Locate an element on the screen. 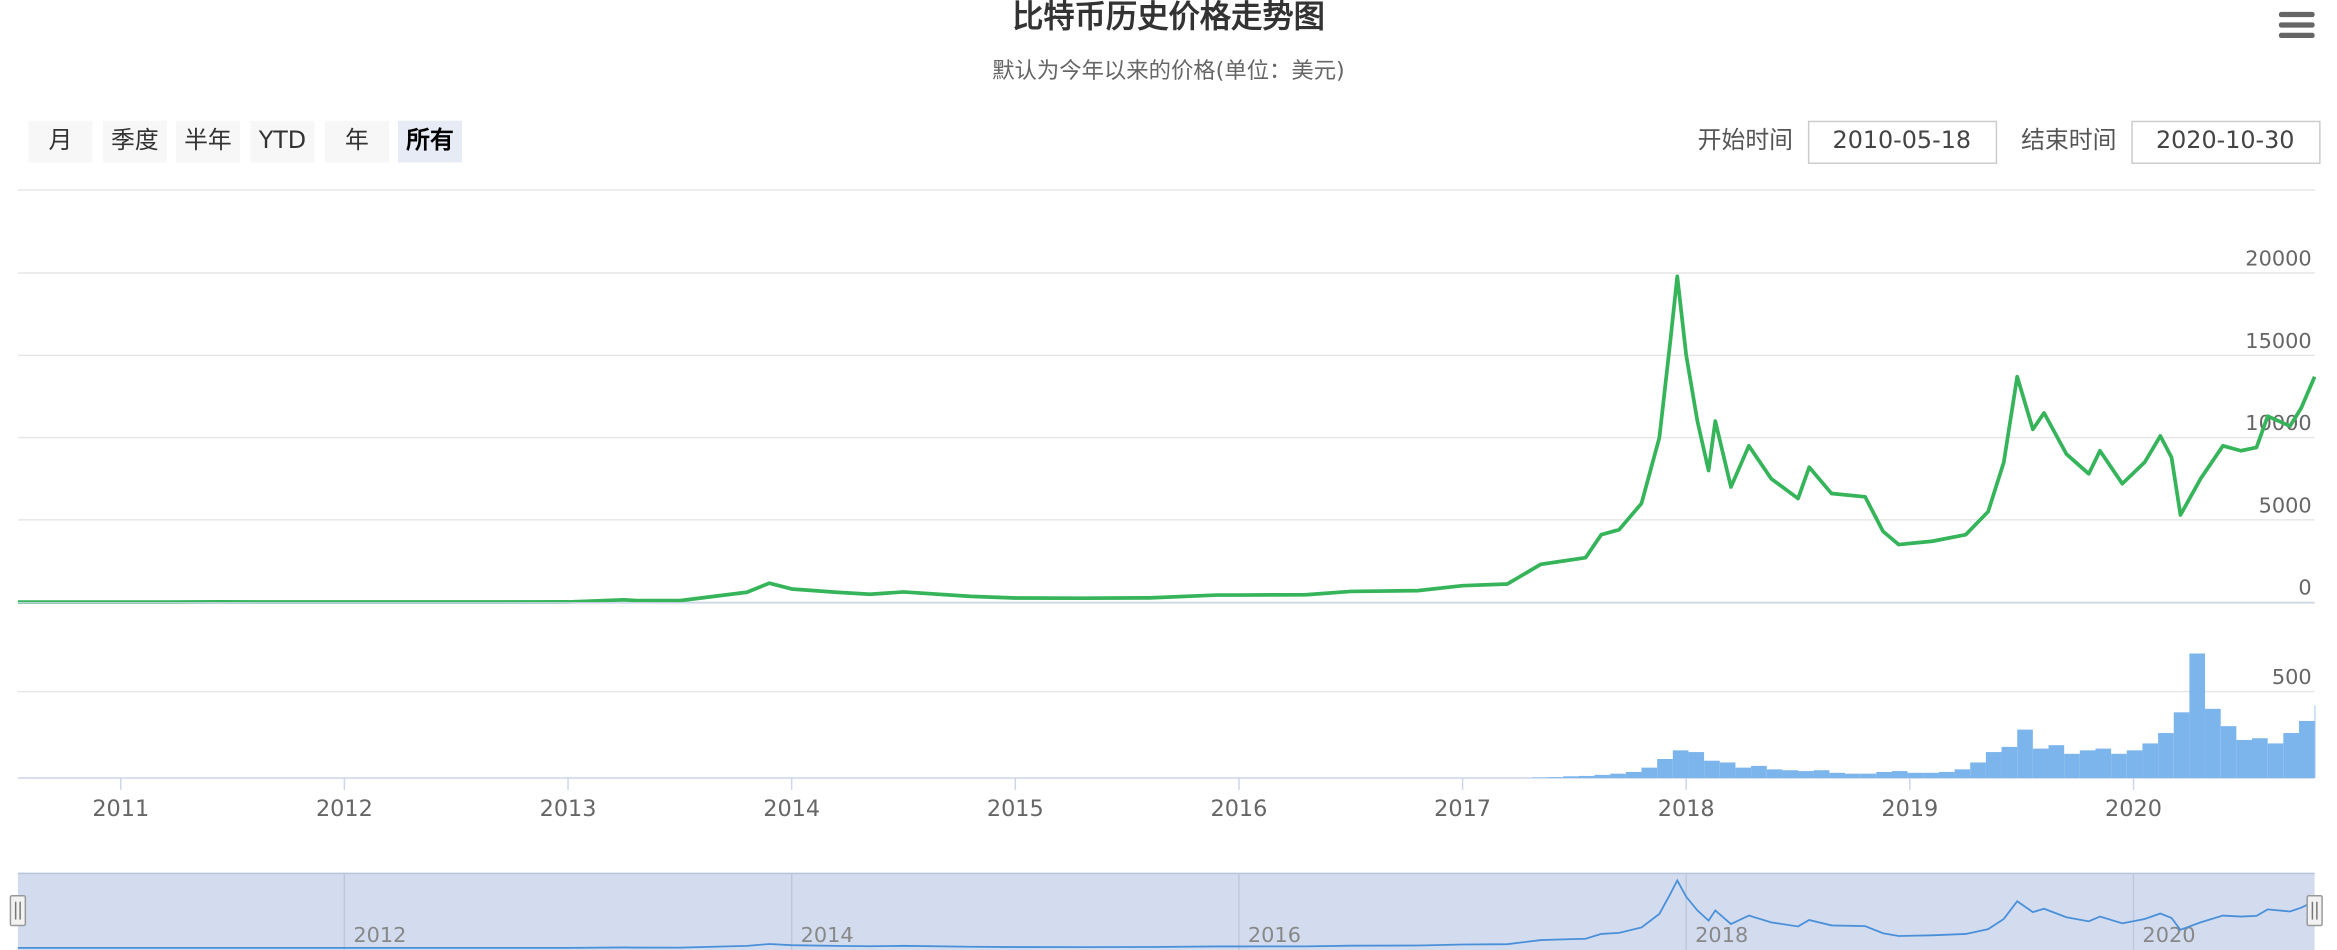 The width and height of the screenshot is (2337, 950). y-tick-label: 10000 is located at coordinates (2278, 423).